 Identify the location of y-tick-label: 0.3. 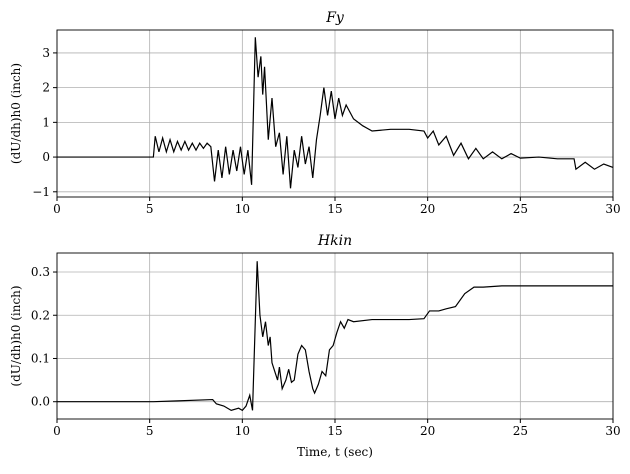
(40, 272).